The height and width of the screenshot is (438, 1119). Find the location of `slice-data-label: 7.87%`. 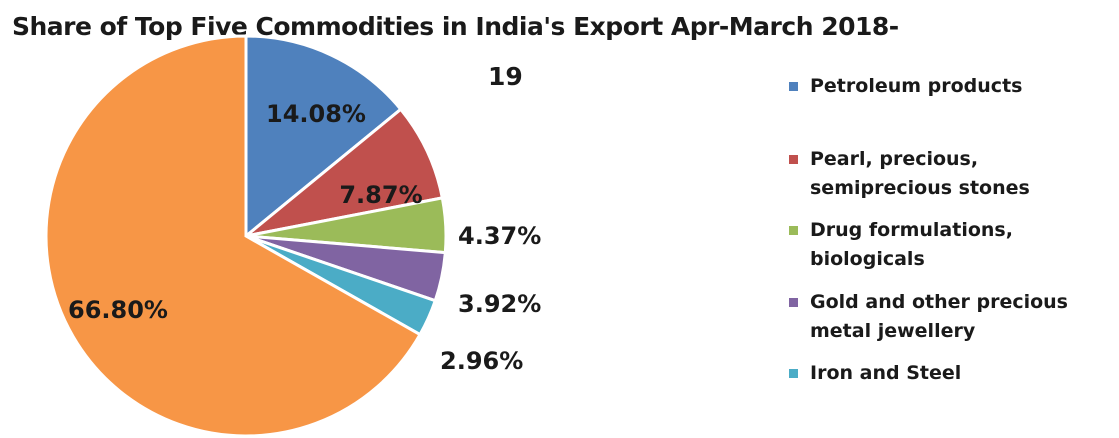

slice-data-label: 7.87% is located at coordinates (380, 195).